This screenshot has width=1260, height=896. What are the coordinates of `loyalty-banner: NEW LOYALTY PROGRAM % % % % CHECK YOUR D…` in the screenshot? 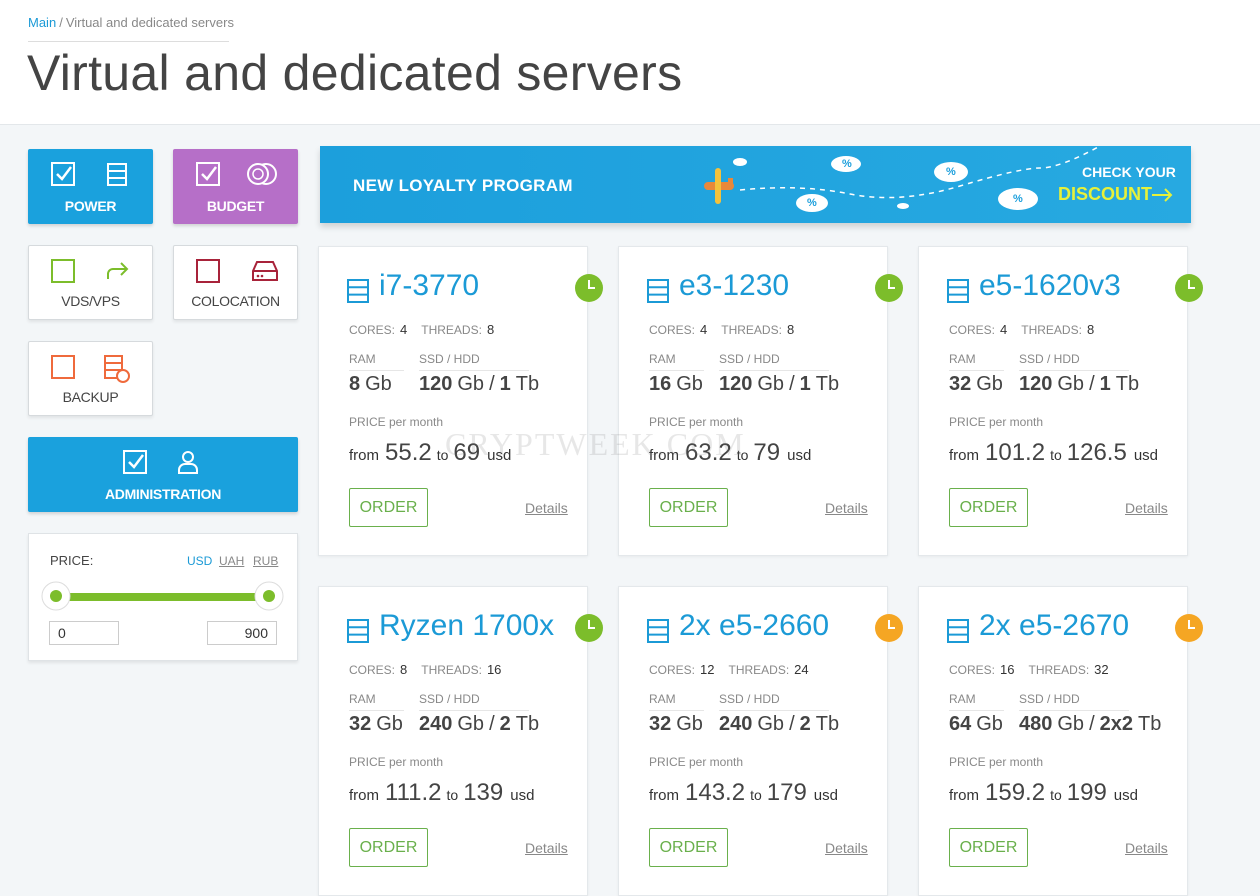 It's located at (755, 184).